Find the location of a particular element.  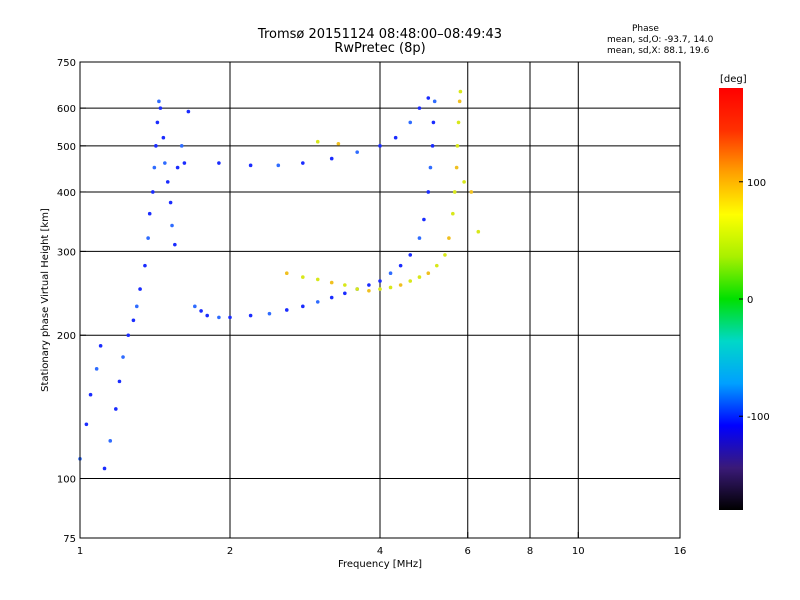

phase-x-stats: mean, sd,X: 88.1, 19.6 is located at coordinates (658, 51).